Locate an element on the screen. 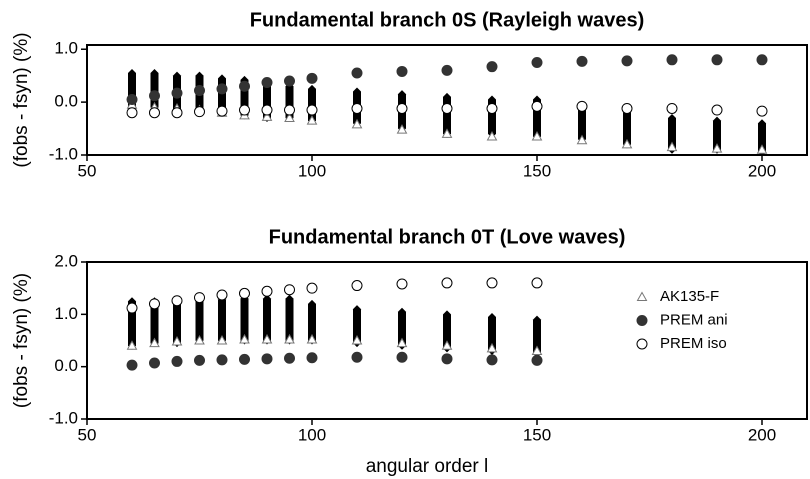  x-tick-label: 150 is located at coordinates (537, 434).